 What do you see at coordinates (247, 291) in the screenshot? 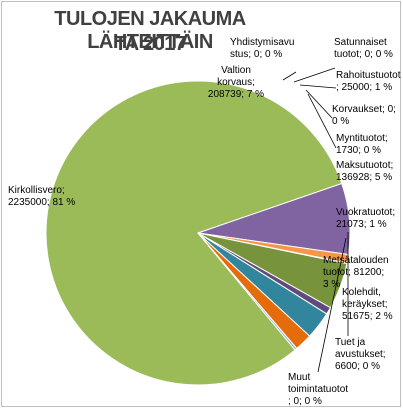
I see `slice-tuet-ja-avustukset` at bounding box center [247, 291].